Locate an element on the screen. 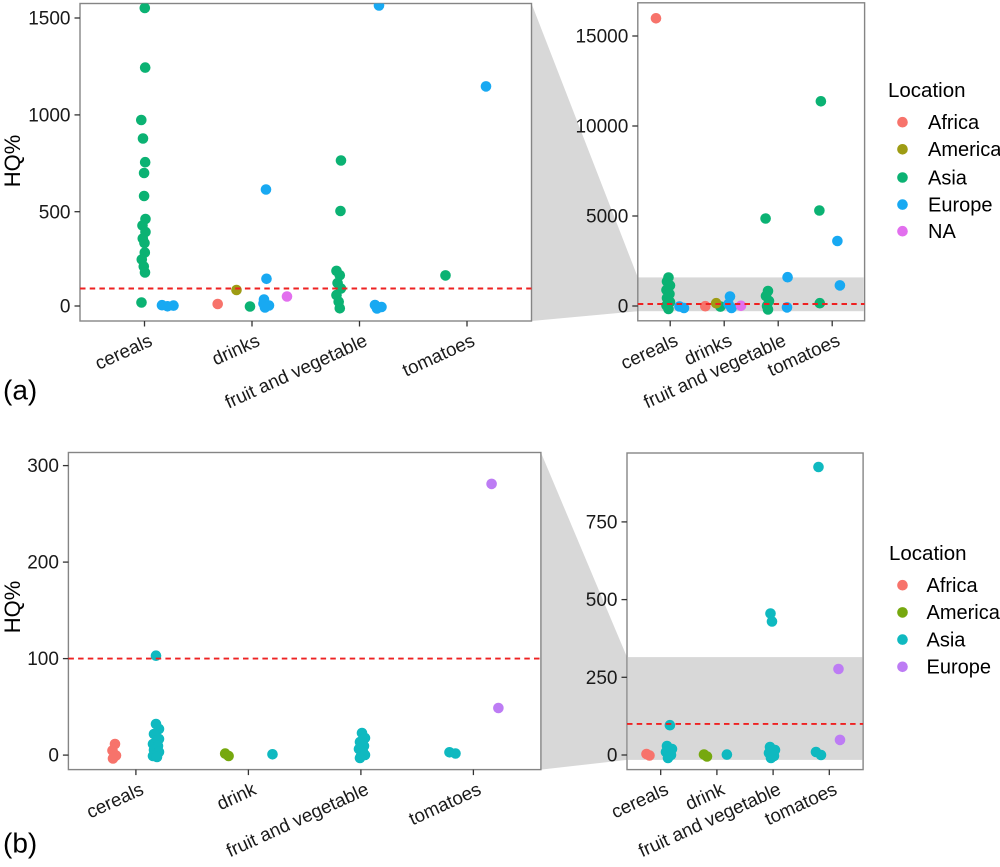 This screenshot has width=1000, height=867. svg-text: 250 is located at coordinates (602, 678).